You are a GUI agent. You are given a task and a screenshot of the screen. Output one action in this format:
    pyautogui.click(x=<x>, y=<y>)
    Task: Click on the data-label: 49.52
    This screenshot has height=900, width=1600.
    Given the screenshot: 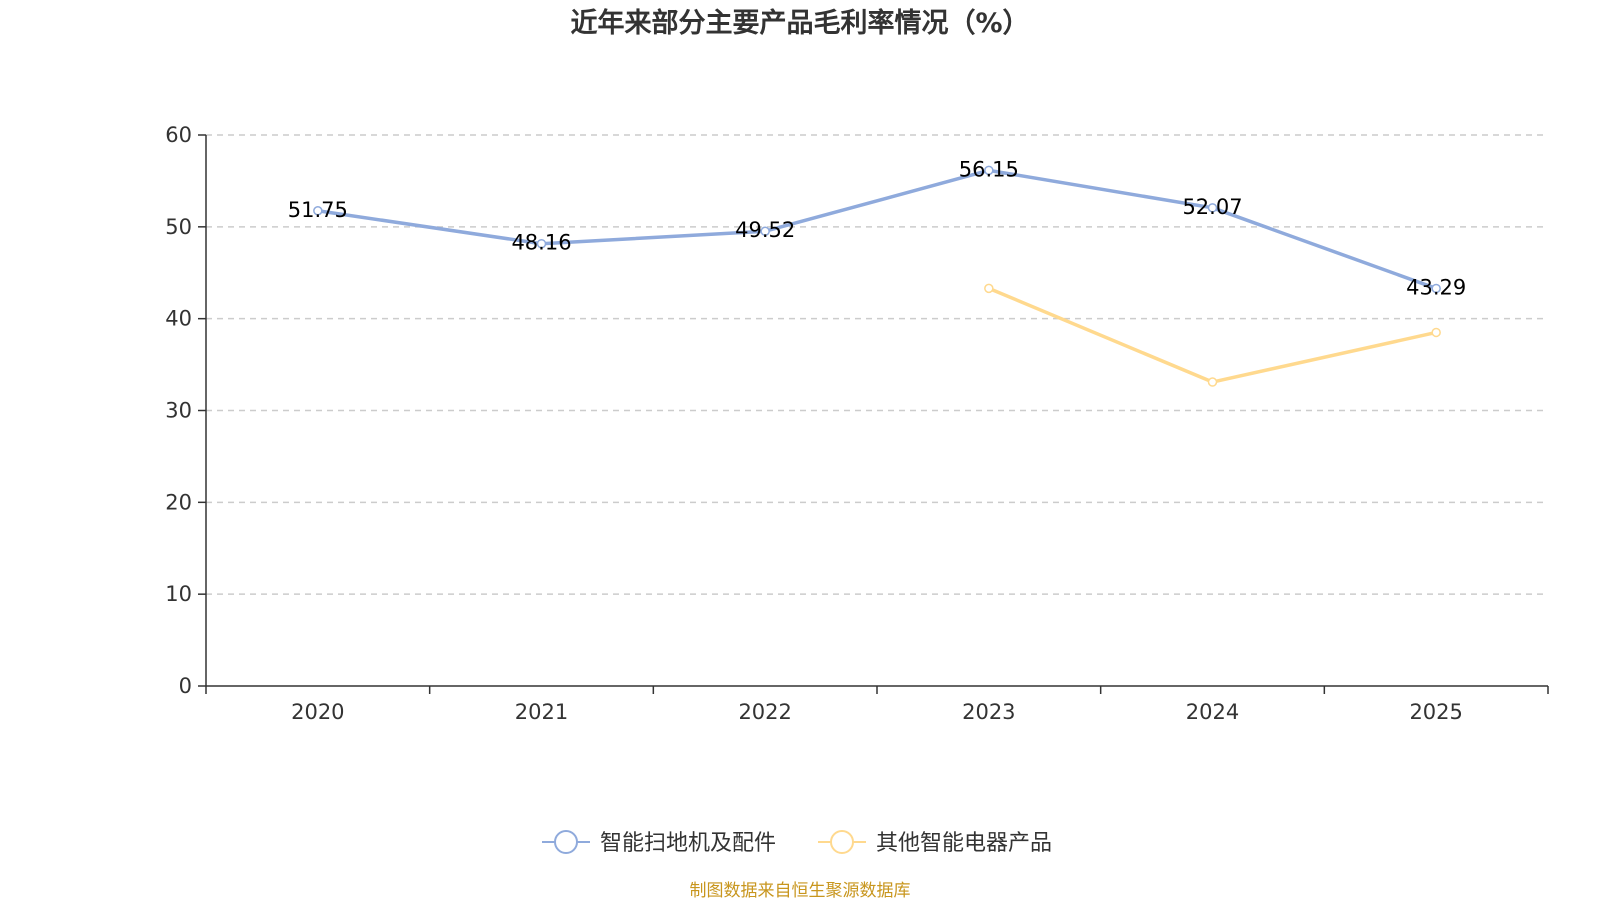 What is the action you would take?
    pyautogui.click(x=765, y=230)
    